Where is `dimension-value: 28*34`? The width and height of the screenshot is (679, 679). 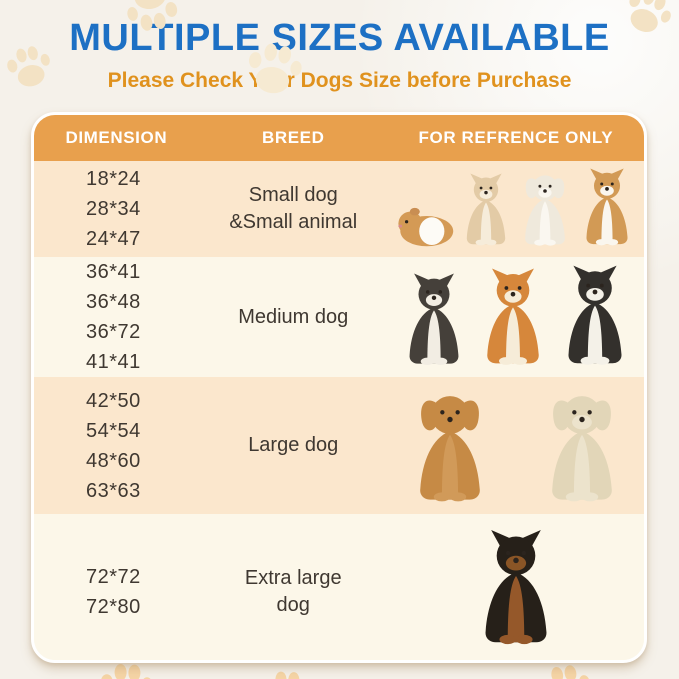 dimension-value: 28*34 is located at coordinates (113, 209).